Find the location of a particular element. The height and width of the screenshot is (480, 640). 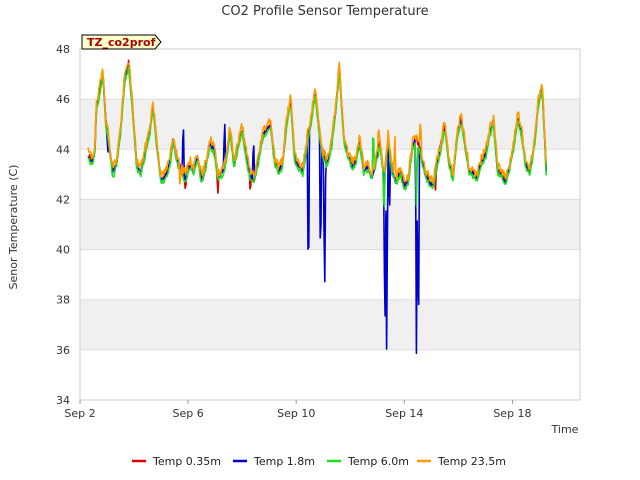

y-tick-label: 40 is located at coordinates (63, 250).